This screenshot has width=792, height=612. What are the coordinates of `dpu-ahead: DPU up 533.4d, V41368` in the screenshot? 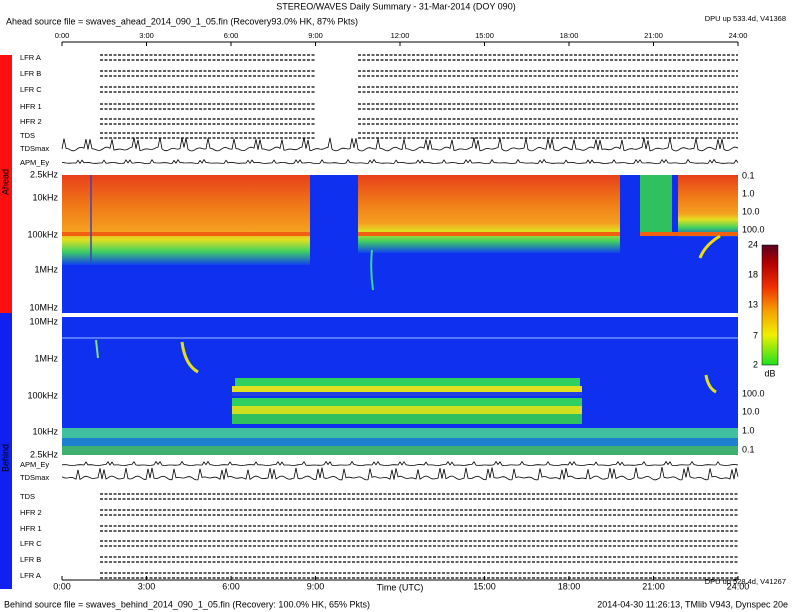 It's located at (745, 18).